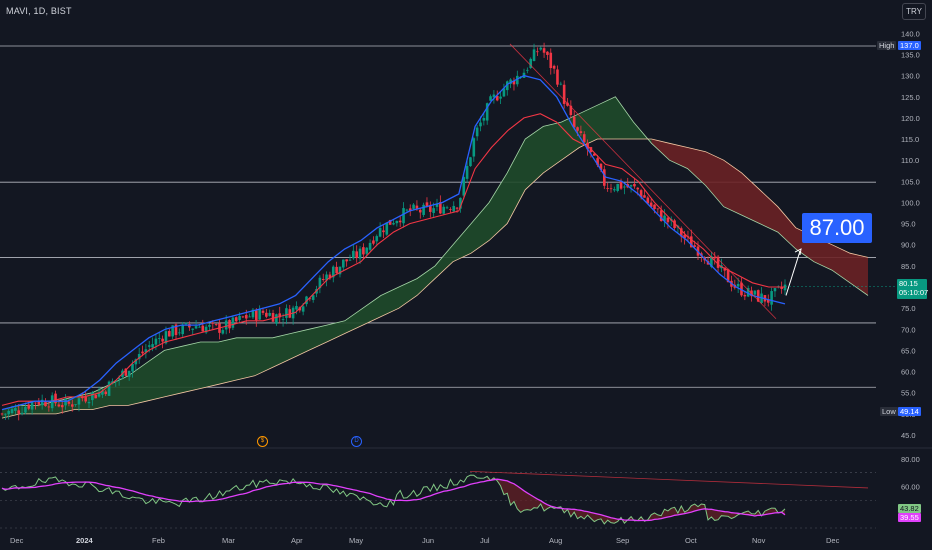  What do you see at coordinates (910, 487) in the screenshot?
I see `oscillator-tick: 60.00` at bounding box center [910, 487].